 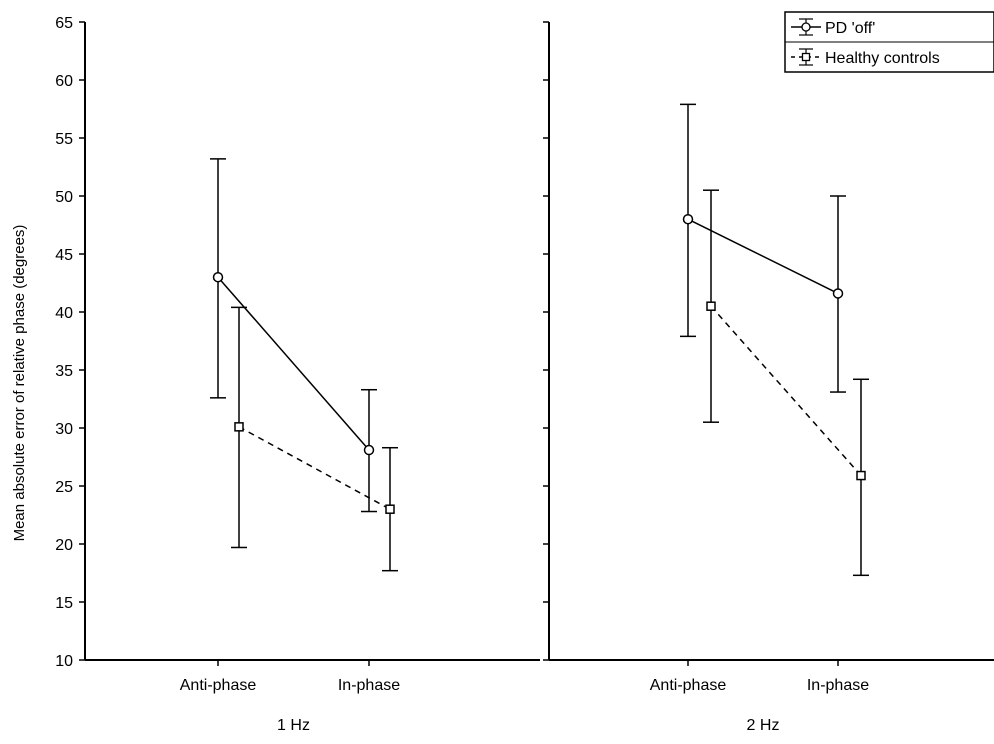 What do you see at coordinates (806, 57) in the screenshot?
I see `legend-square-marker-icon` at bounding box center [806, 57].